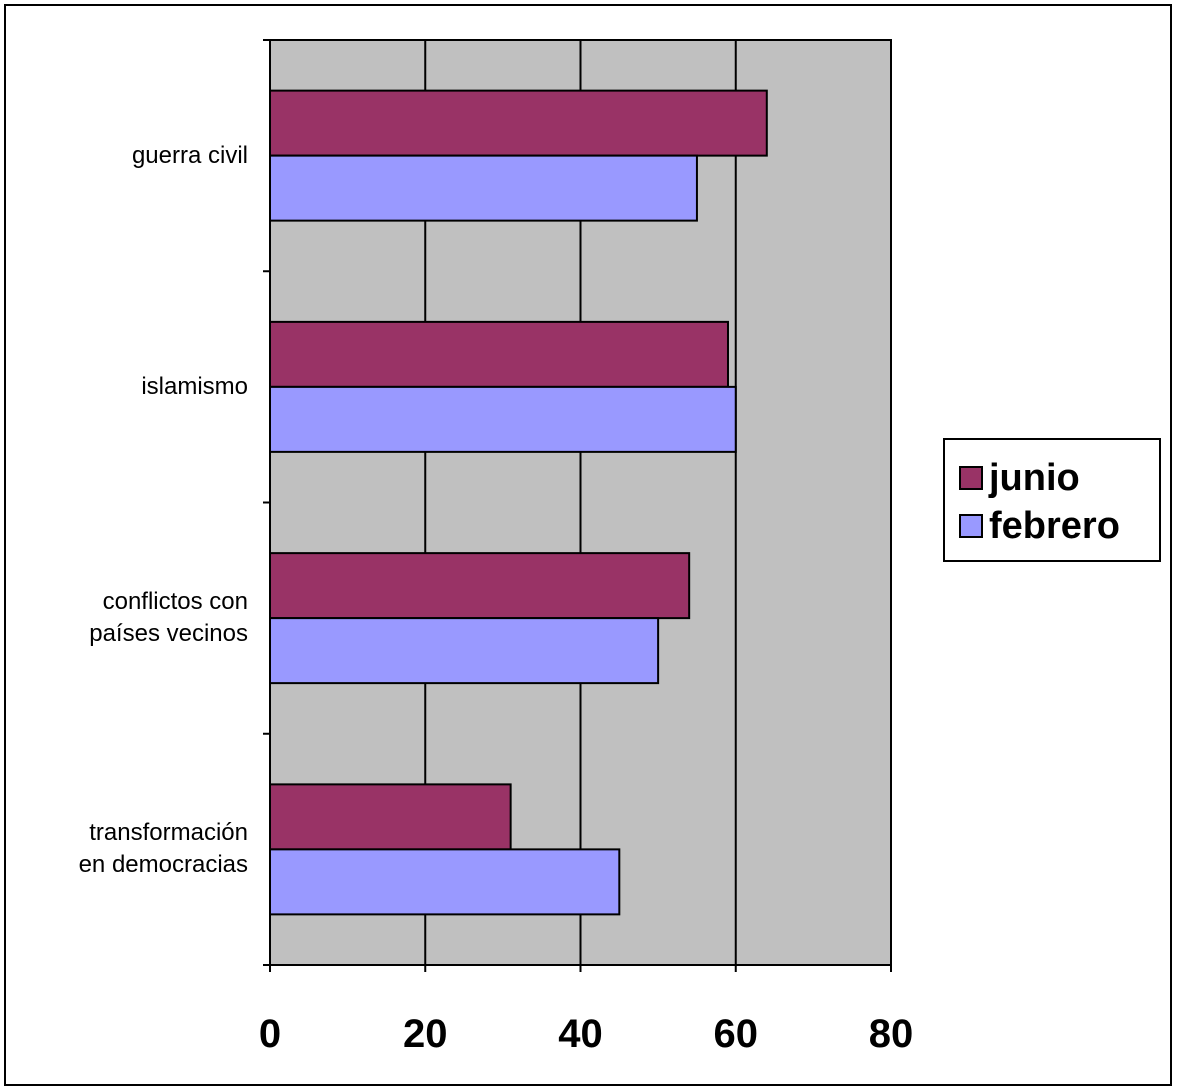  What do you see at coordinates (194, 386) in the screenshot?
I see `category-label: islamismo` at bounding box center [194, 386].